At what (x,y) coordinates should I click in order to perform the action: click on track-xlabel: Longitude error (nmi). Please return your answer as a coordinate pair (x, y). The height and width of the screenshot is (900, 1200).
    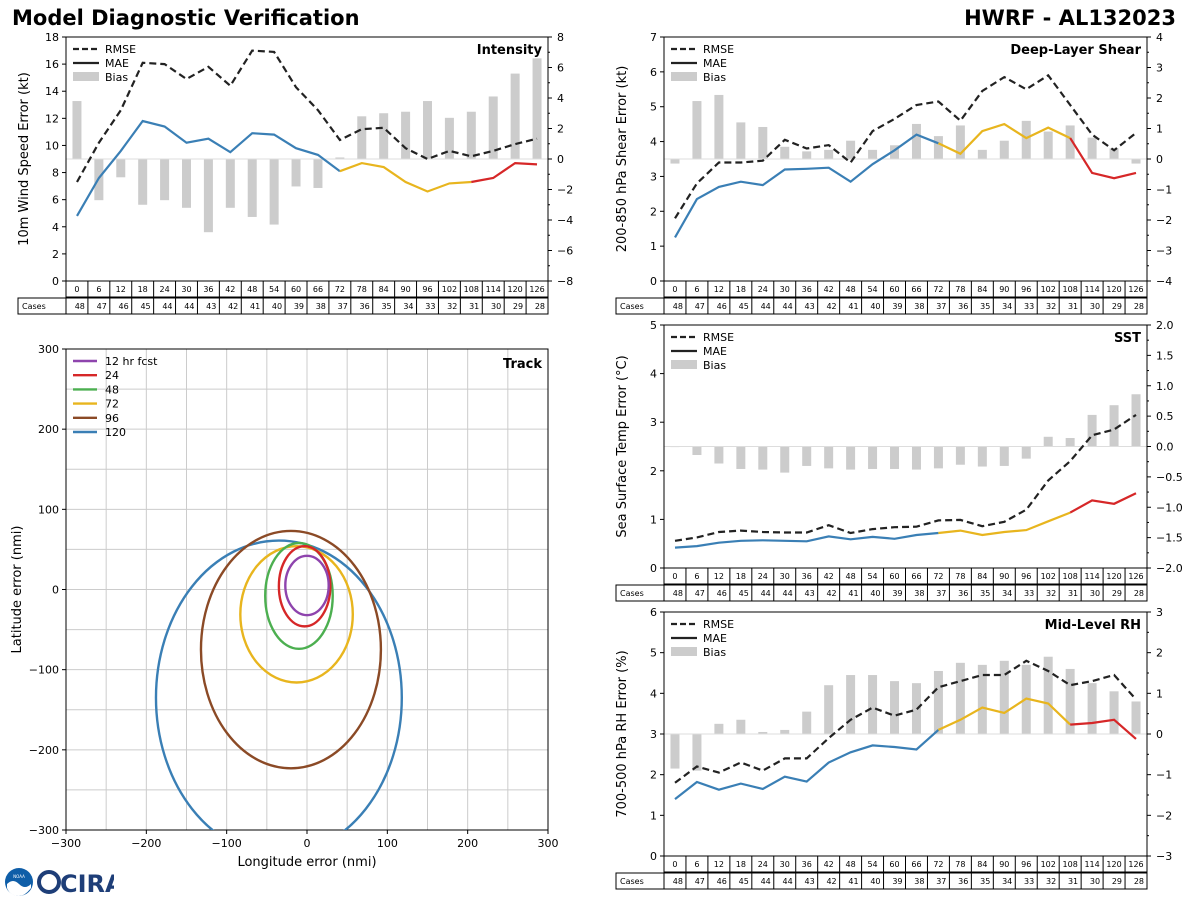
    Looking at the image, I should click on (306, 862).